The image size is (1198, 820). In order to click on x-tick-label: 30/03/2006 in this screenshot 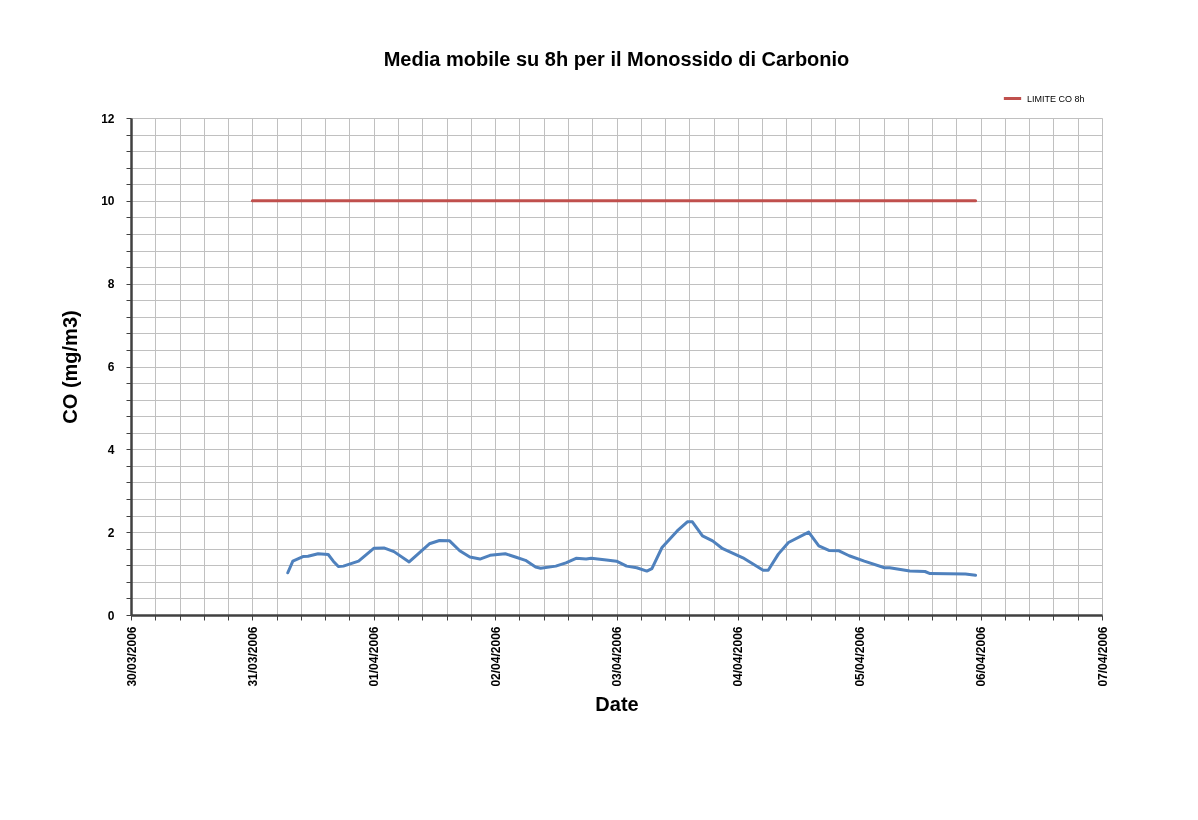, I will do `click(131, 656)`.